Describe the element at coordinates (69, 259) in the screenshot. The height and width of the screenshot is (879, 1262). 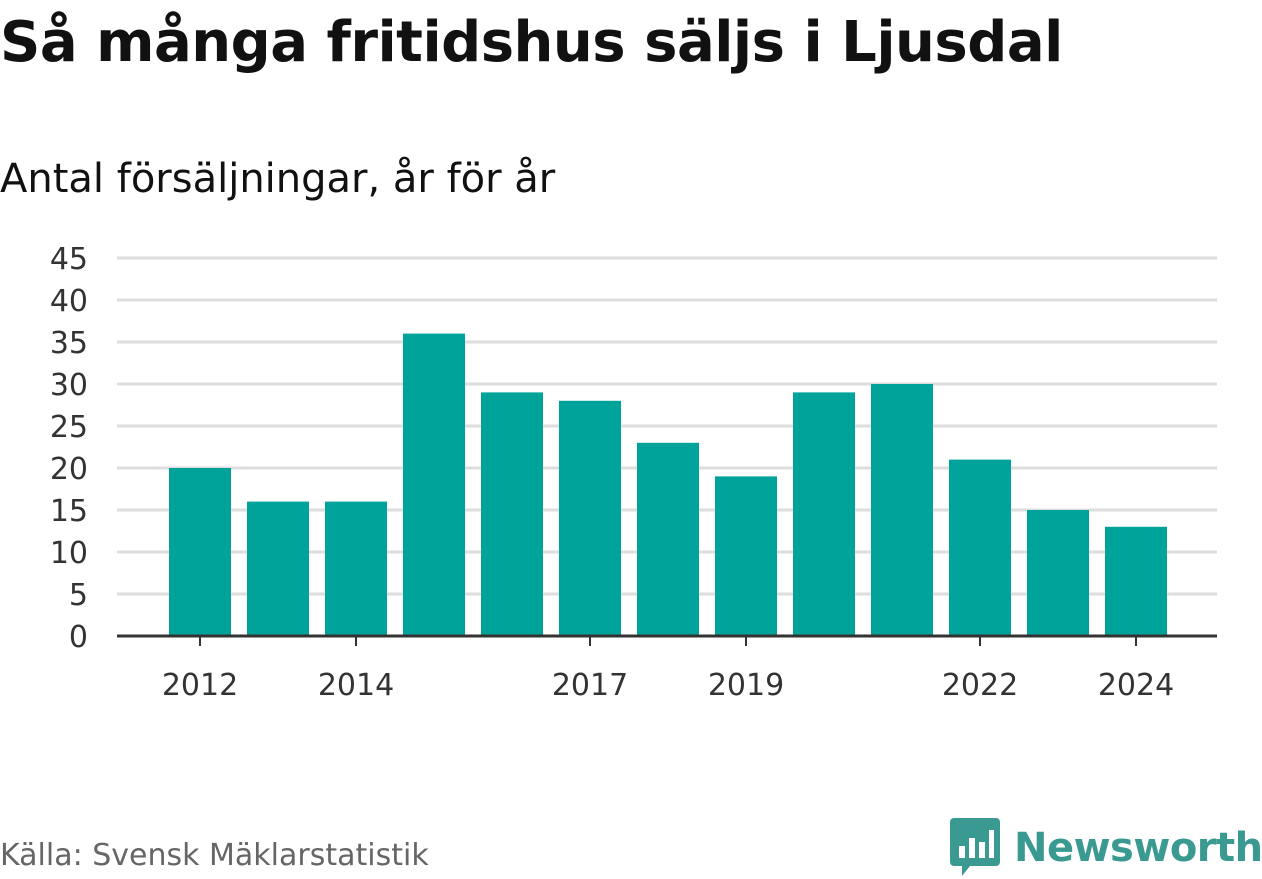
I see `y-tick-label: 45` at that location.